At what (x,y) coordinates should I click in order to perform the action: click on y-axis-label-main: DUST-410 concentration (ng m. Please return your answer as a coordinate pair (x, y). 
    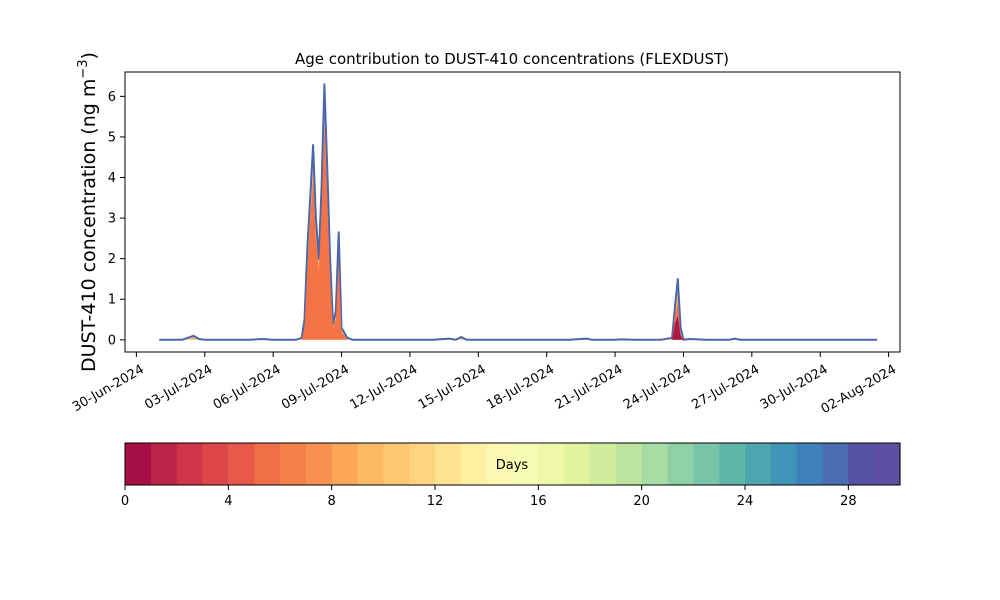
    Looking at the image, I should click on (89, 225).